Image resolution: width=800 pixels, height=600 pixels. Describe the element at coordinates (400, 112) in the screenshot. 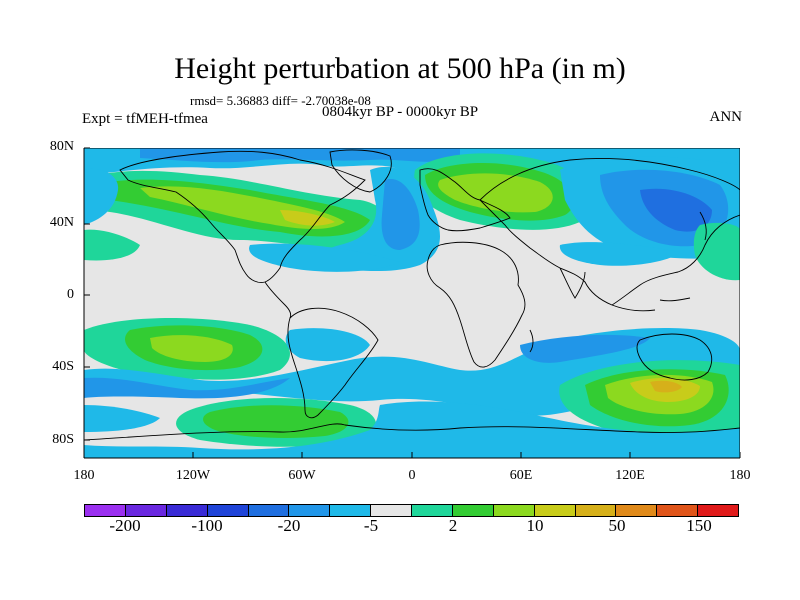

I see `period-label: 0804kyr BP - 0000kyr BP` at that location.